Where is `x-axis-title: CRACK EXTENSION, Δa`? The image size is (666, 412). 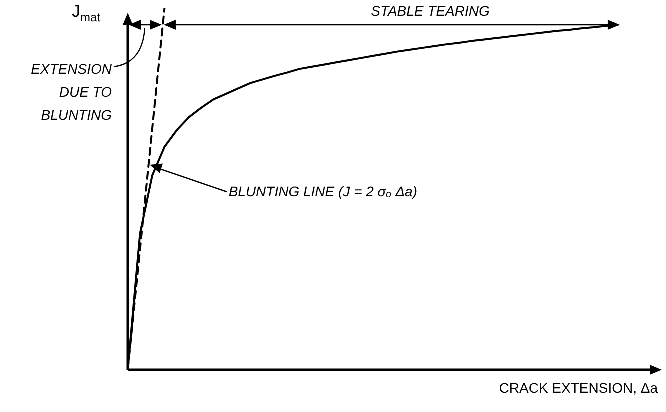 x-axis-title: CRACK EXTENSION, Δa is located at coordinates (578, 388).